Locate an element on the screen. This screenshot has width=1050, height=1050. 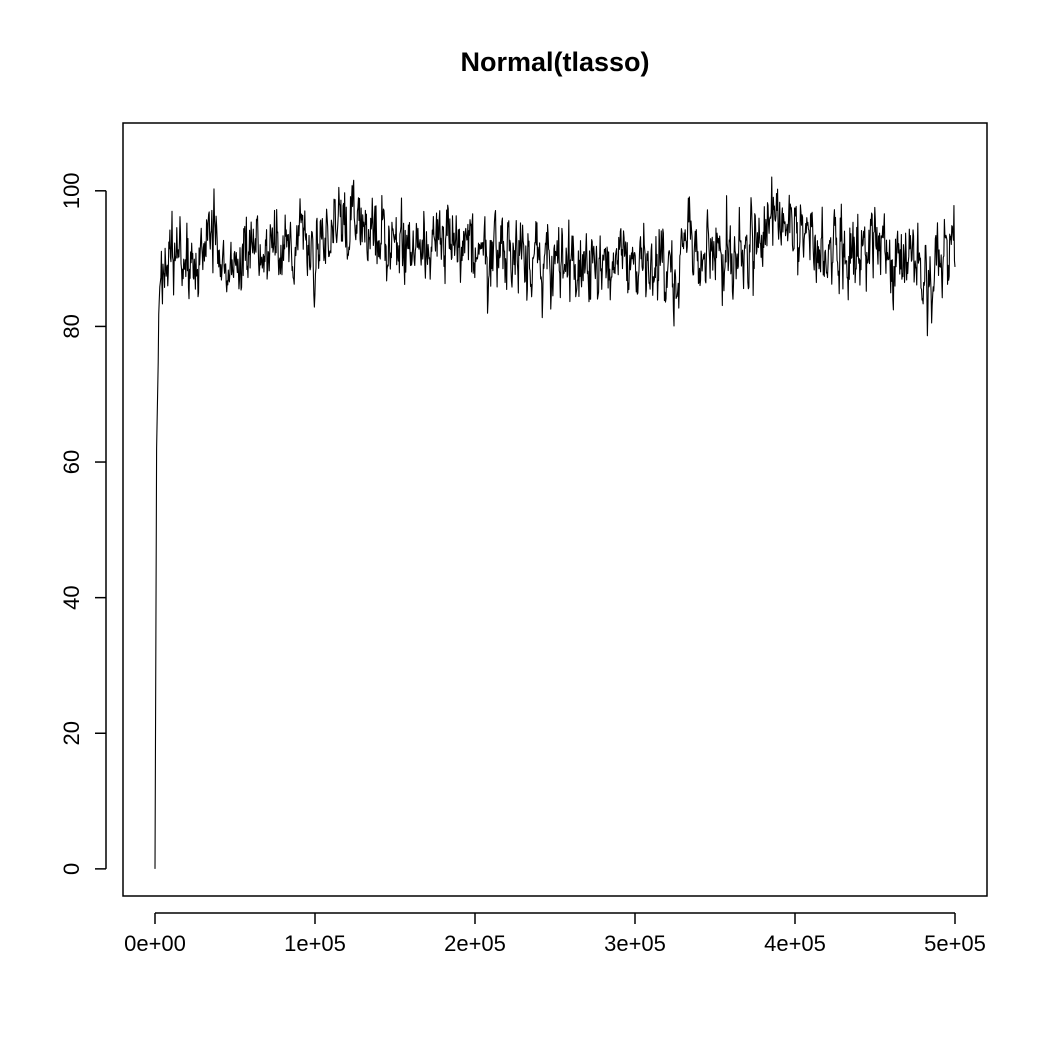
x-axis: 0e+00 1e+05 2e+05 3e+05 4e+05 5e+05 is located at coordinates (555, 934).